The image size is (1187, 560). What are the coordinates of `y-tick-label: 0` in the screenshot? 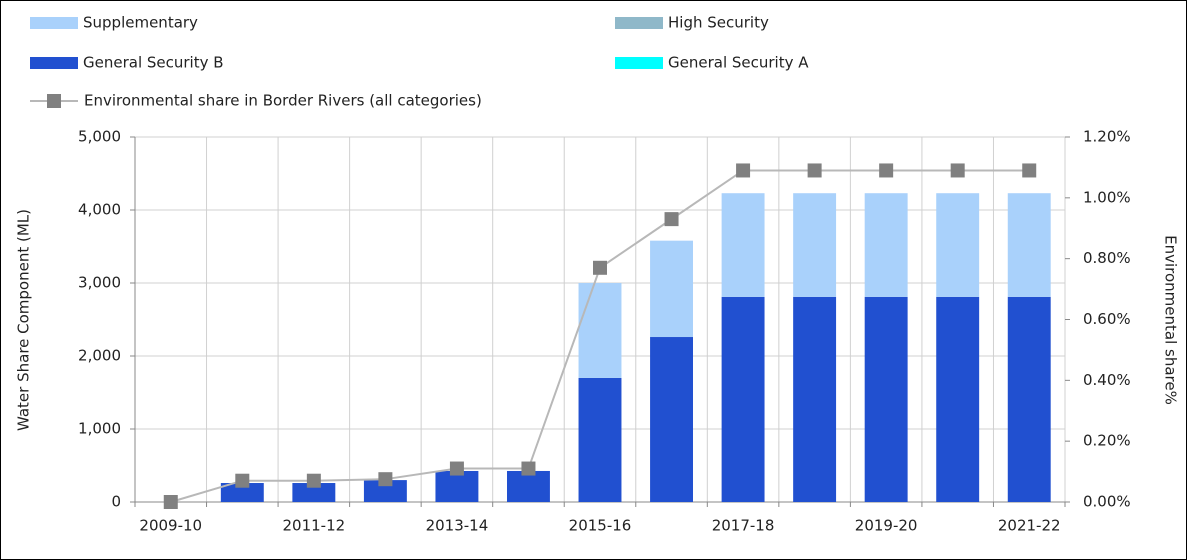 It's located at (116, 502).